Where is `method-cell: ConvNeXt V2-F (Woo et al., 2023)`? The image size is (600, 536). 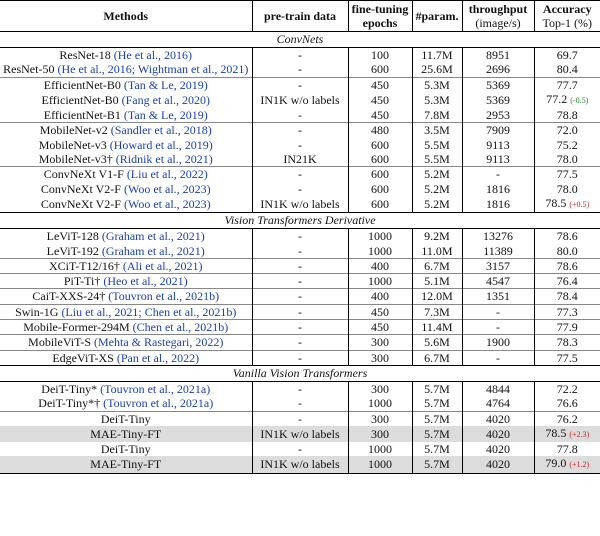 method-cell: ConvNeXt V2-F (Woo et al., 2023) is located at coordinates (126, 204).